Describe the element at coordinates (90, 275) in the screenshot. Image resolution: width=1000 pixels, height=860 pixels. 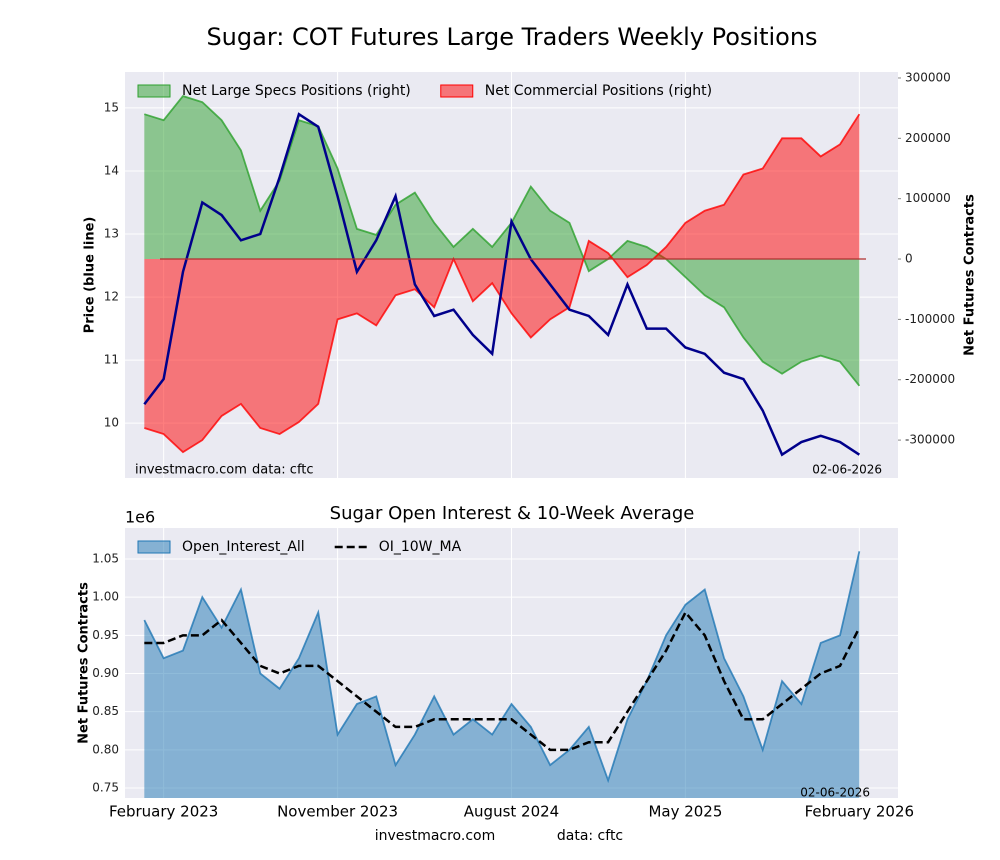
I see `y-axis-label: Price (blue line)` at that location.